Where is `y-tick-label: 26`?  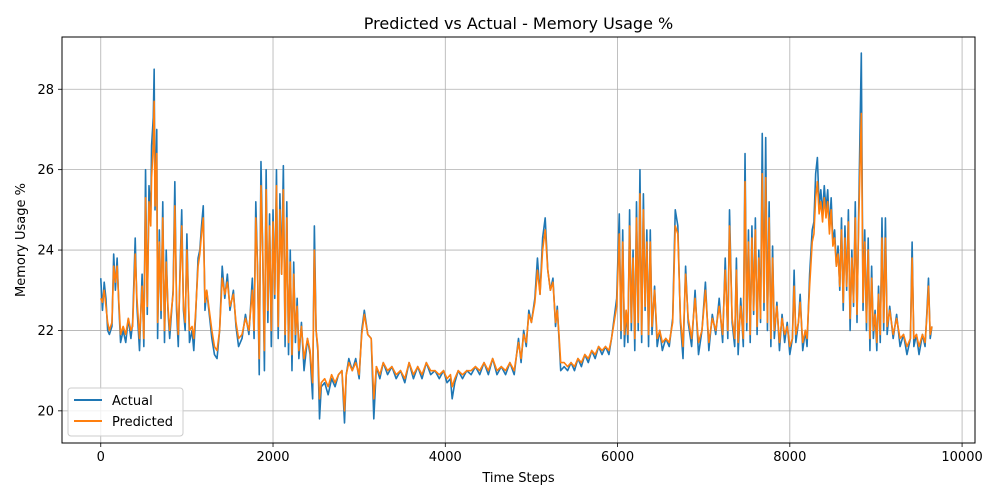 y-tick-label: 26 is located at coordinates (45, 170).